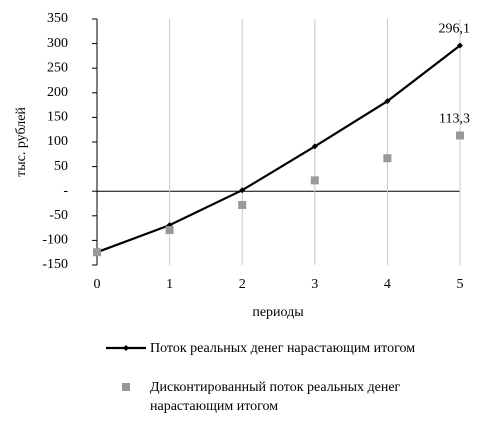 The image size is (500, 426). What do you see at coordinates (61, 166) in the screenshot?
I see `y-tick-label: 50` at bounding box center [61, 166].